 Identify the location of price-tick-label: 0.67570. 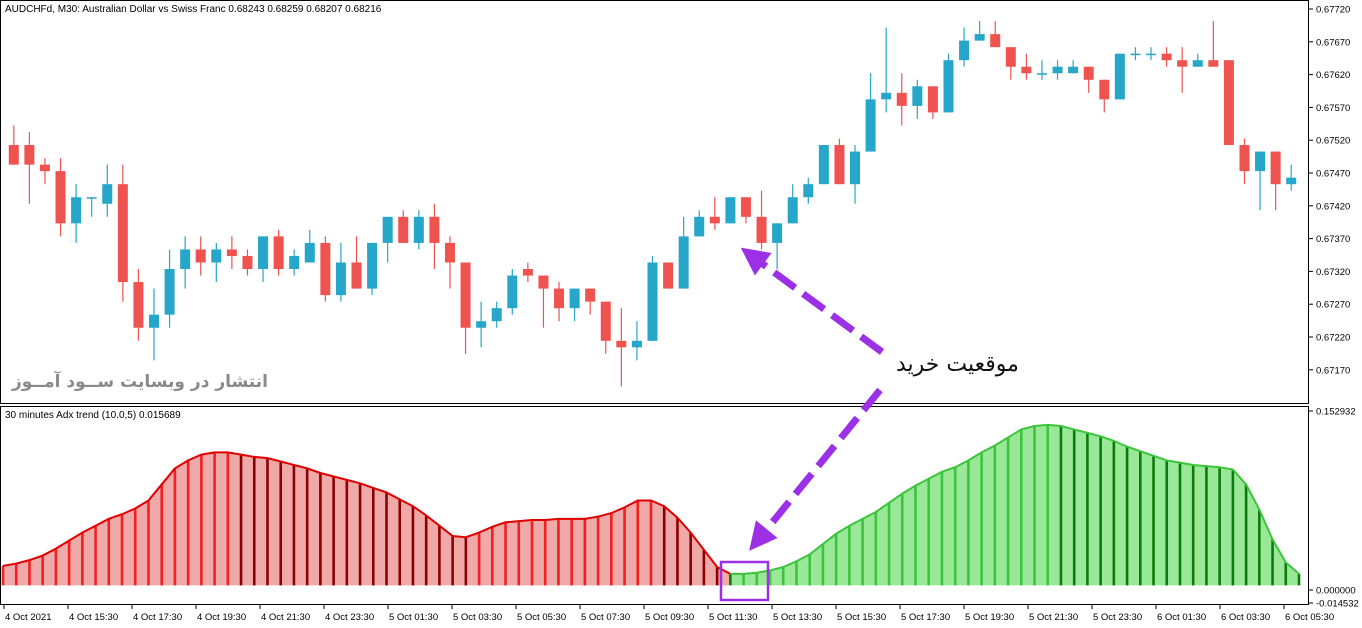
(1333, 108).